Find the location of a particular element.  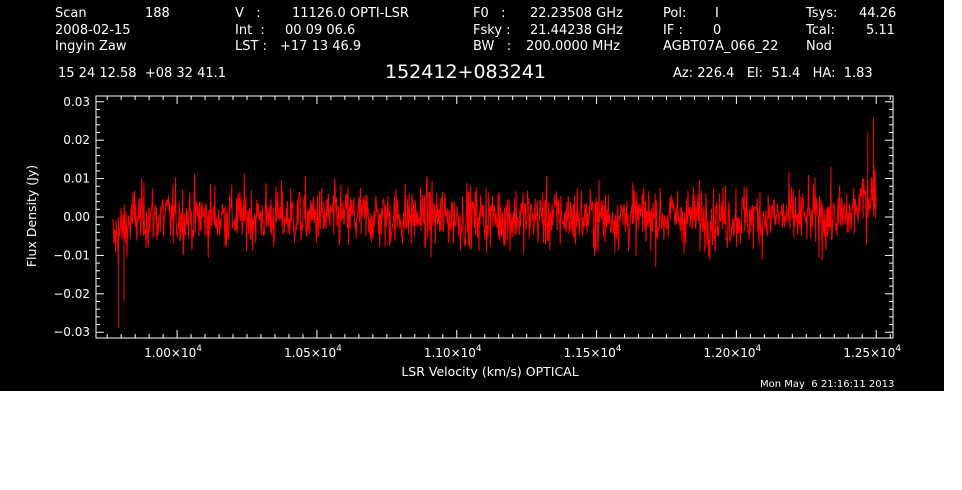

timestamp: Mon May 6 21:16:11 2013 is located at coordinates (827, 384).